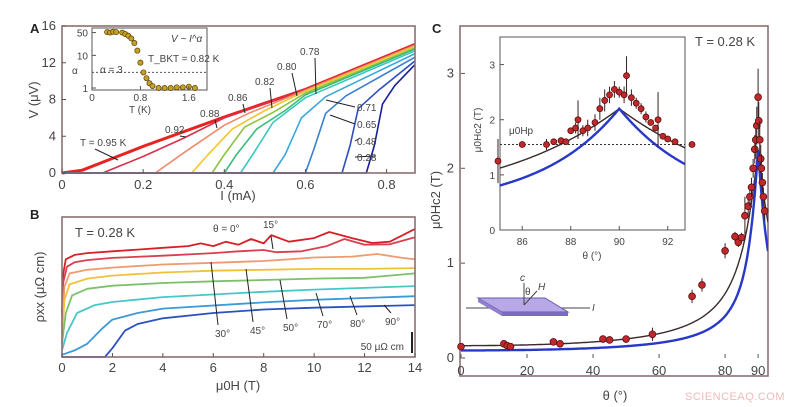 The image size is (800, 407). Describe the element at coordinates (239, 331) in the screenshot. I see `series-line-90°` at that location.